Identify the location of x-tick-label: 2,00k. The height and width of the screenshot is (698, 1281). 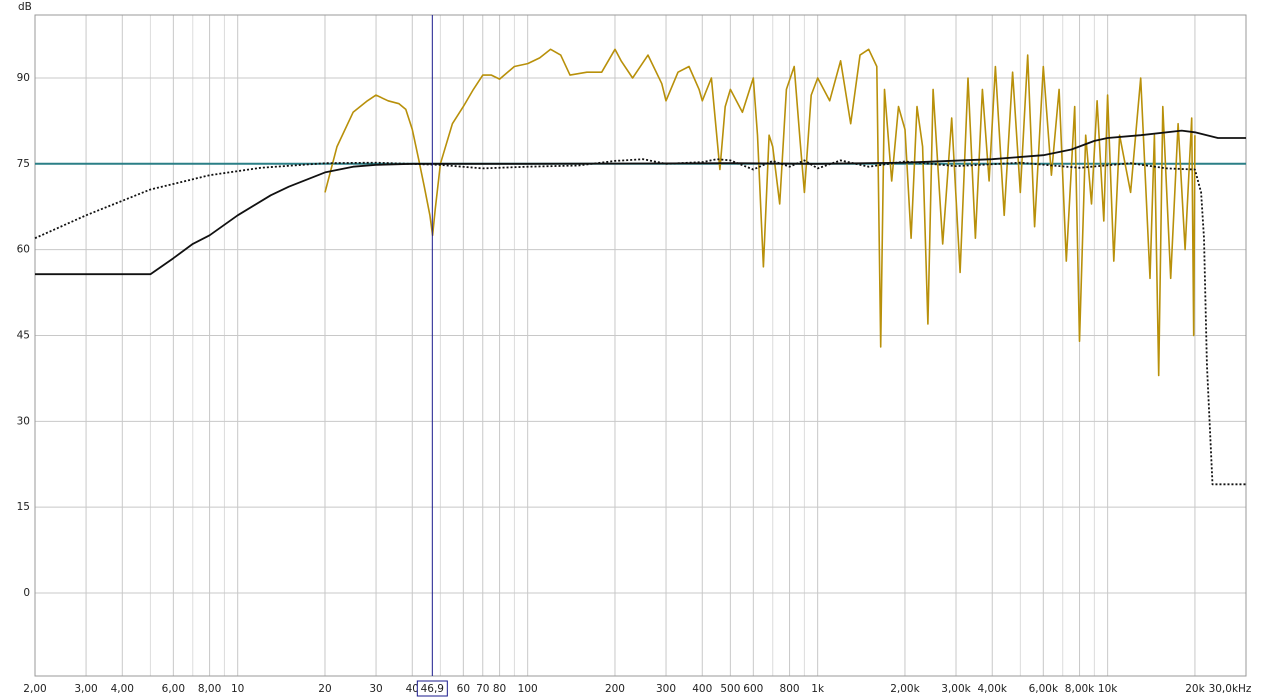
(905, 689).